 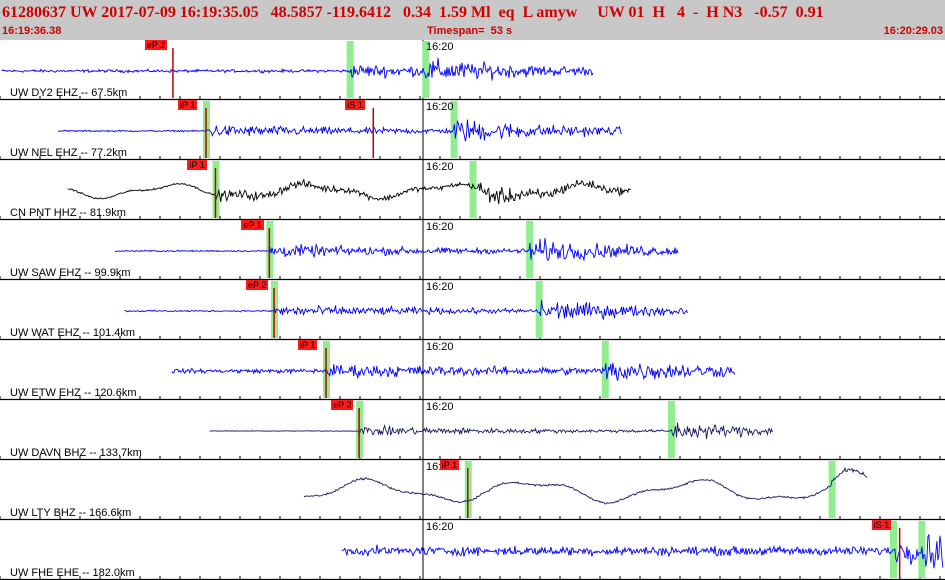 I want to click on channel-label: UW FHE EHE -- 182.0km, so click(x=72, y=573).